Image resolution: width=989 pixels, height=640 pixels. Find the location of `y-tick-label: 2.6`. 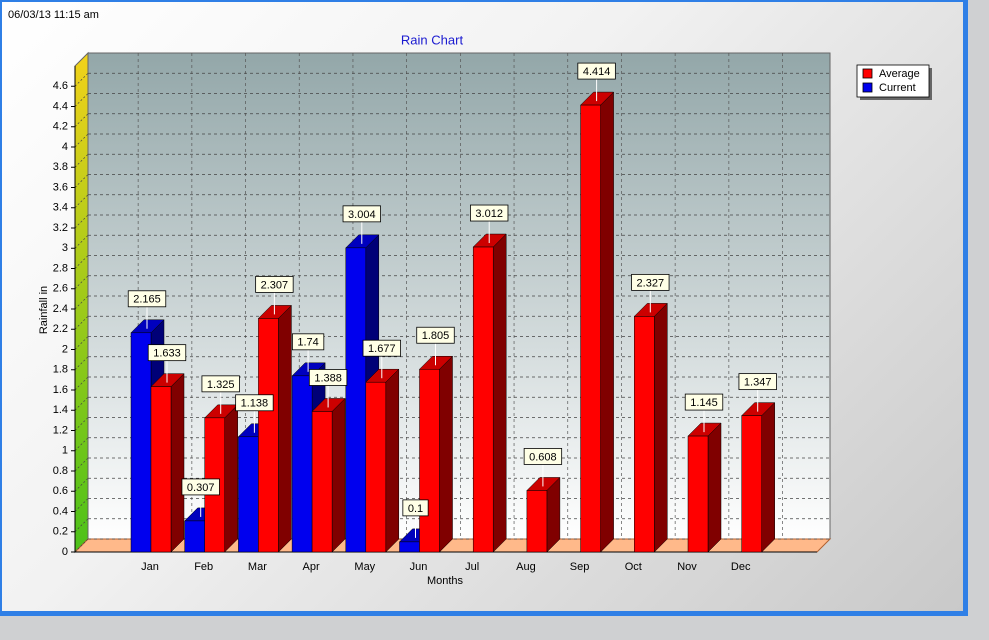

y-tick-label: 2.6 is located at coordinates (60, 289).